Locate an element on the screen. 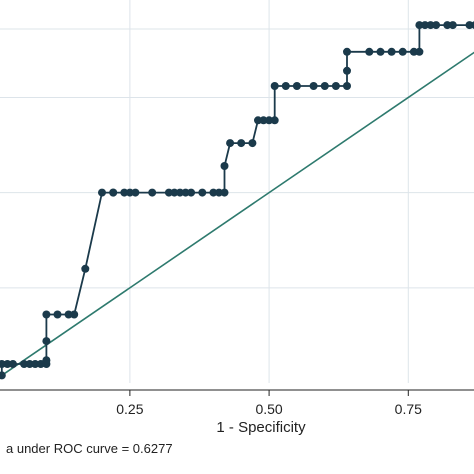  x-tick-label-0: 0.25 is located at coordinates (129, 409).